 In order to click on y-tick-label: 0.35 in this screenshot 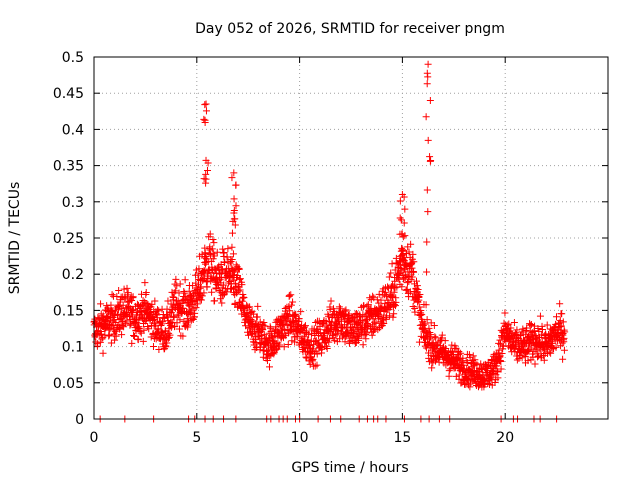, I will do `click(68, 167)`.